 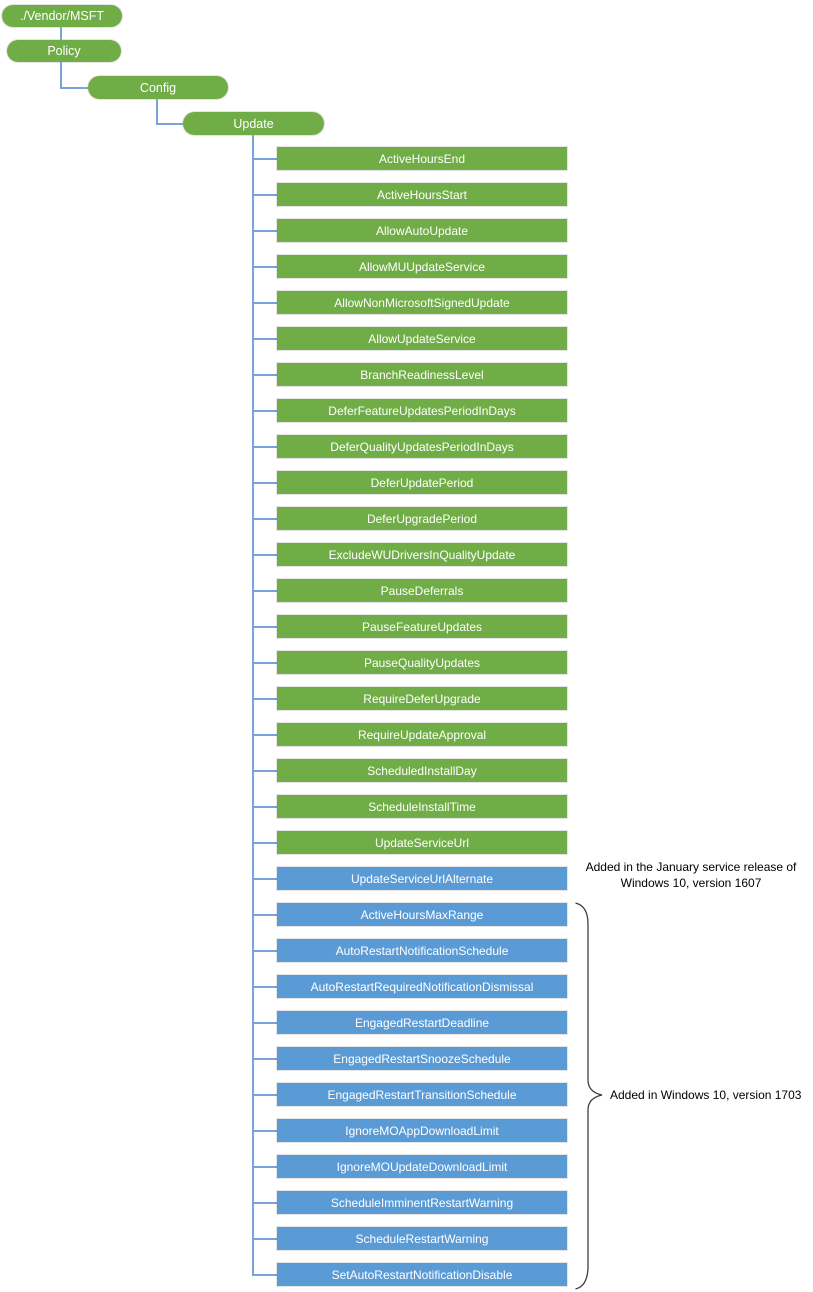 What do you see at coordinates (253, 705) in the screenshot?
I see `connector-update-trunk` at bounding box center [253, 705].